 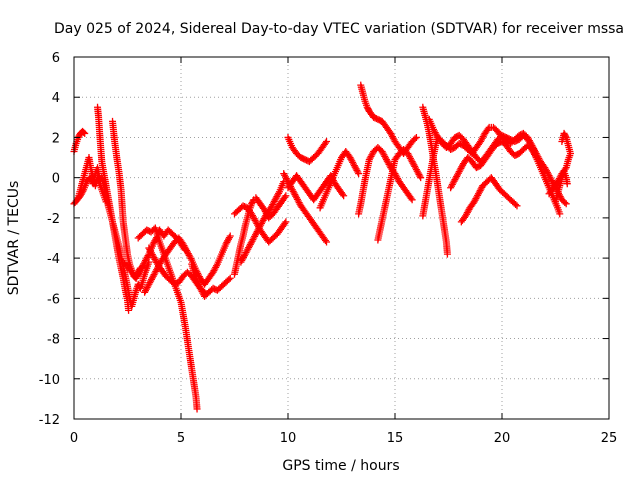 What do you see at coordinates (74, 438) in the screenshot?
I see `x-tick-label: 0` at bounding box center [74, 438].